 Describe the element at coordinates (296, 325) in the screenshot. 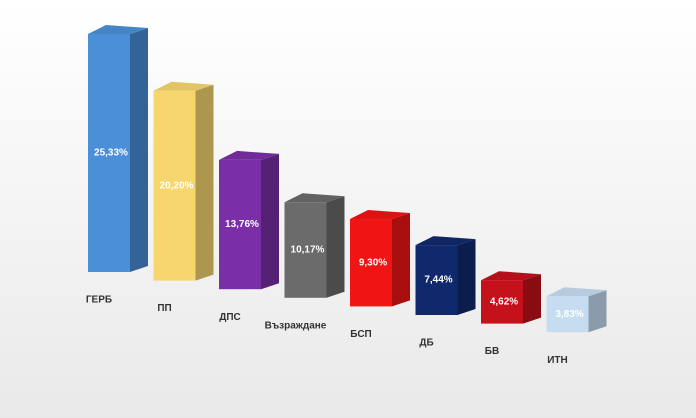

I see `category-label: Възраждане` at that location.